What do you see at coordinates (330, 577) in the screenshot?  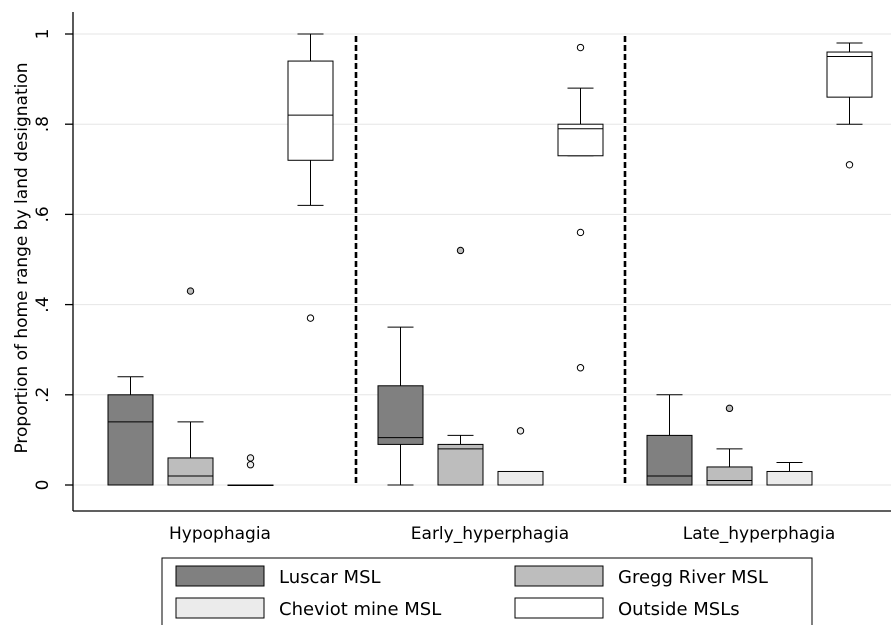 I see `legend-label-luscar: Luscar MSL` at bounding box center [330, 577].